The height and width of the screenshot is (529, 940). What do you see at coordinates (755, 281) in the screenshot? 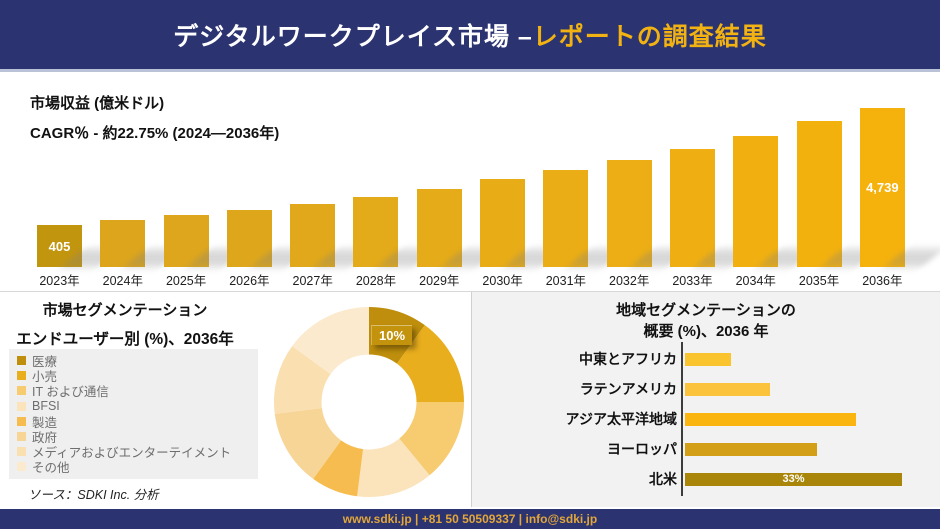
I see `revenue-year-label: 2034年` at bounding box center [755, 281].